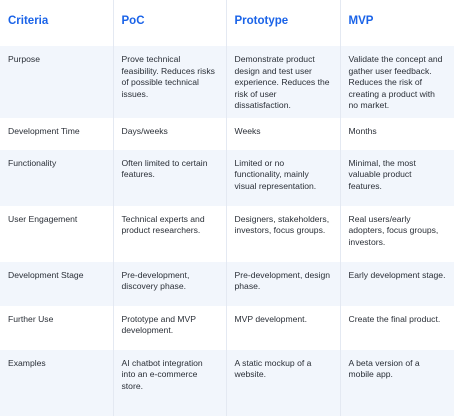 The image size is (454, 416). Describe the element at coordinates (57, 382) in the screenshot. I see `row-label: Examples` at that location.